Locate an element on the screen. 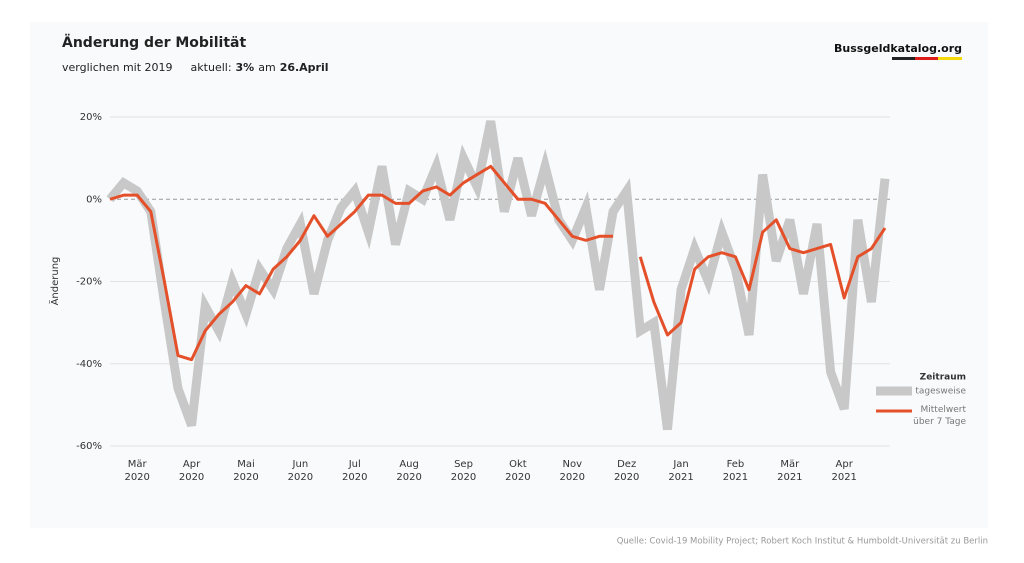  y-tick-label: -20% is located at coordinates (89, 282).